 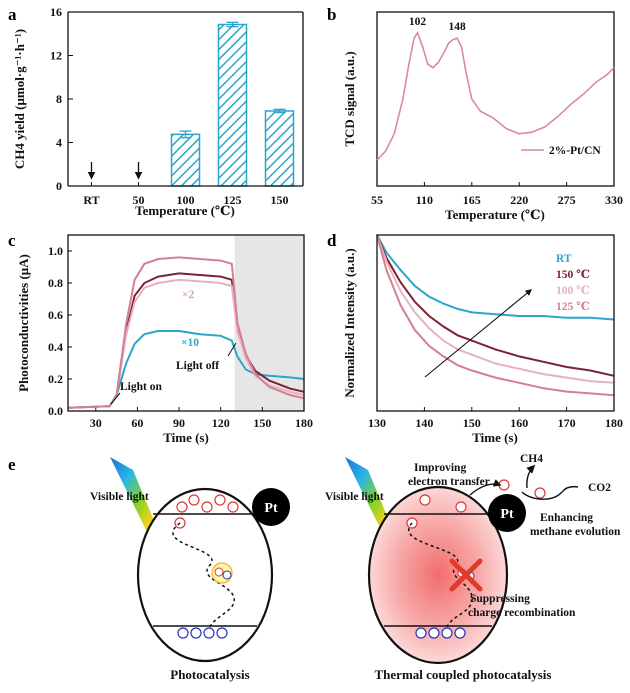 I want to click on panel-b-label: b, so click(x=331, y=14).